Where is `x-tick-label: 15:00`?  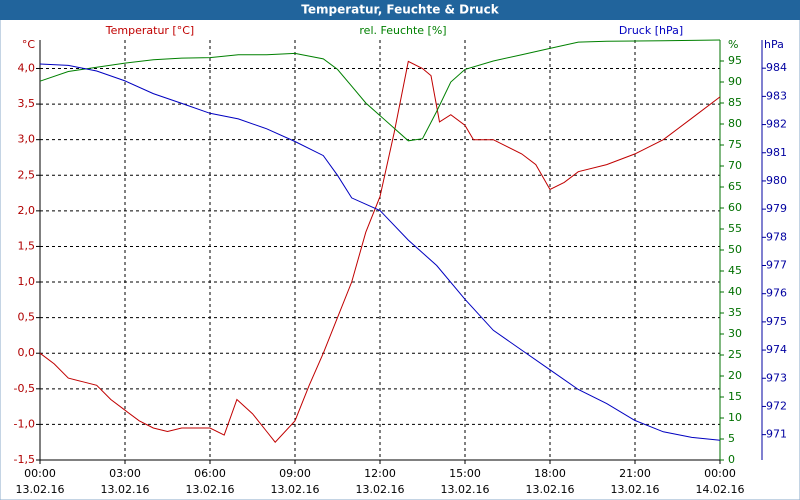 x-tick-label: 15:00 is located at coordinates (465, 473).